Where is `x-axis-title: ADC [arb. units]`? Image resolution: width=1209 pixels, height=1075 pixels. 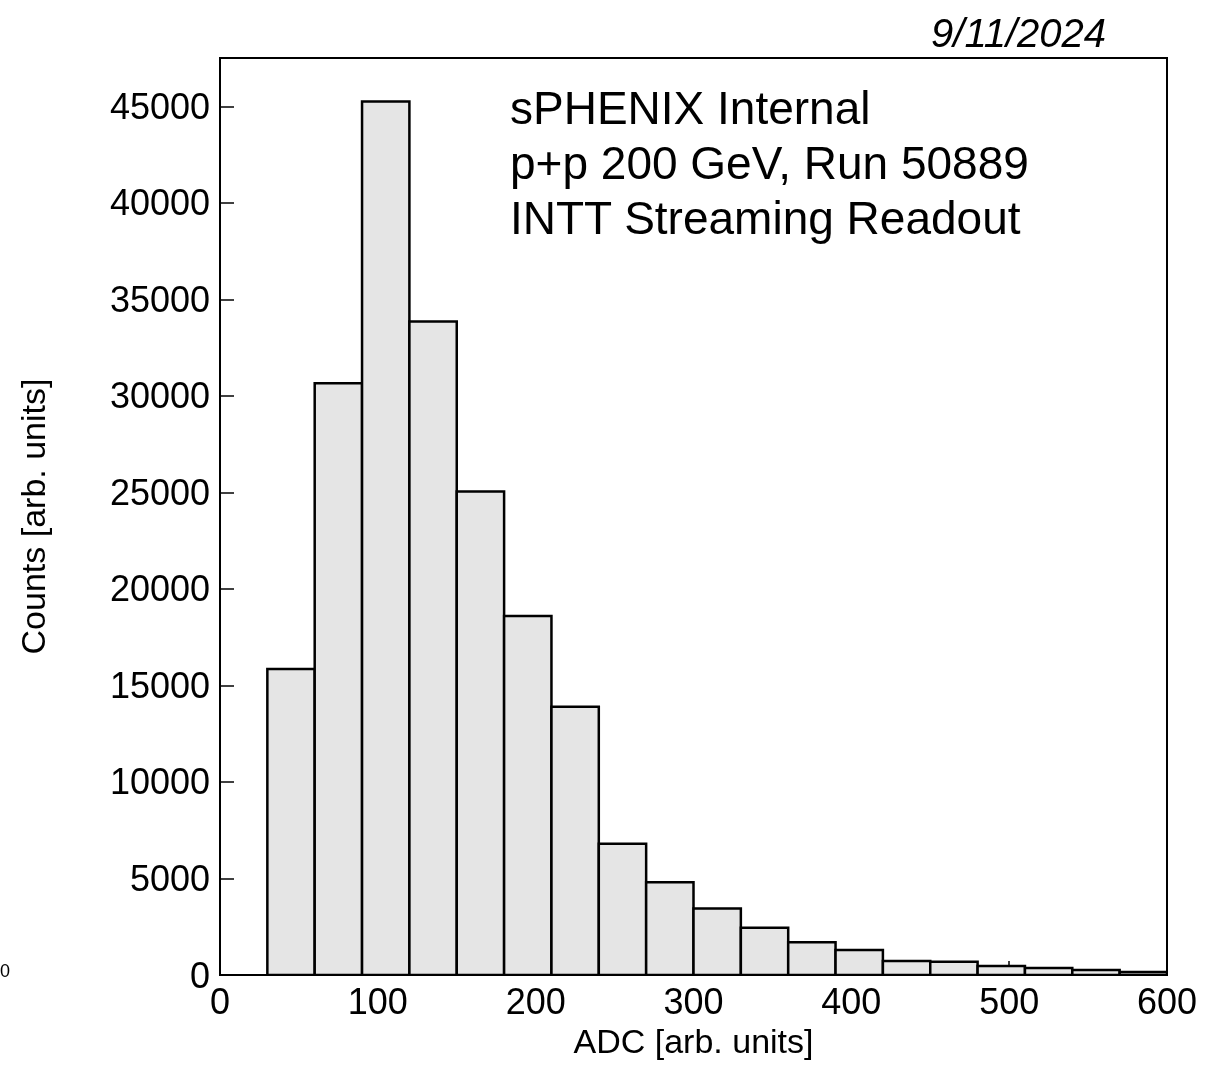 x-axis-title: ADC [arb. units] is located at coordinates (693, 1040).